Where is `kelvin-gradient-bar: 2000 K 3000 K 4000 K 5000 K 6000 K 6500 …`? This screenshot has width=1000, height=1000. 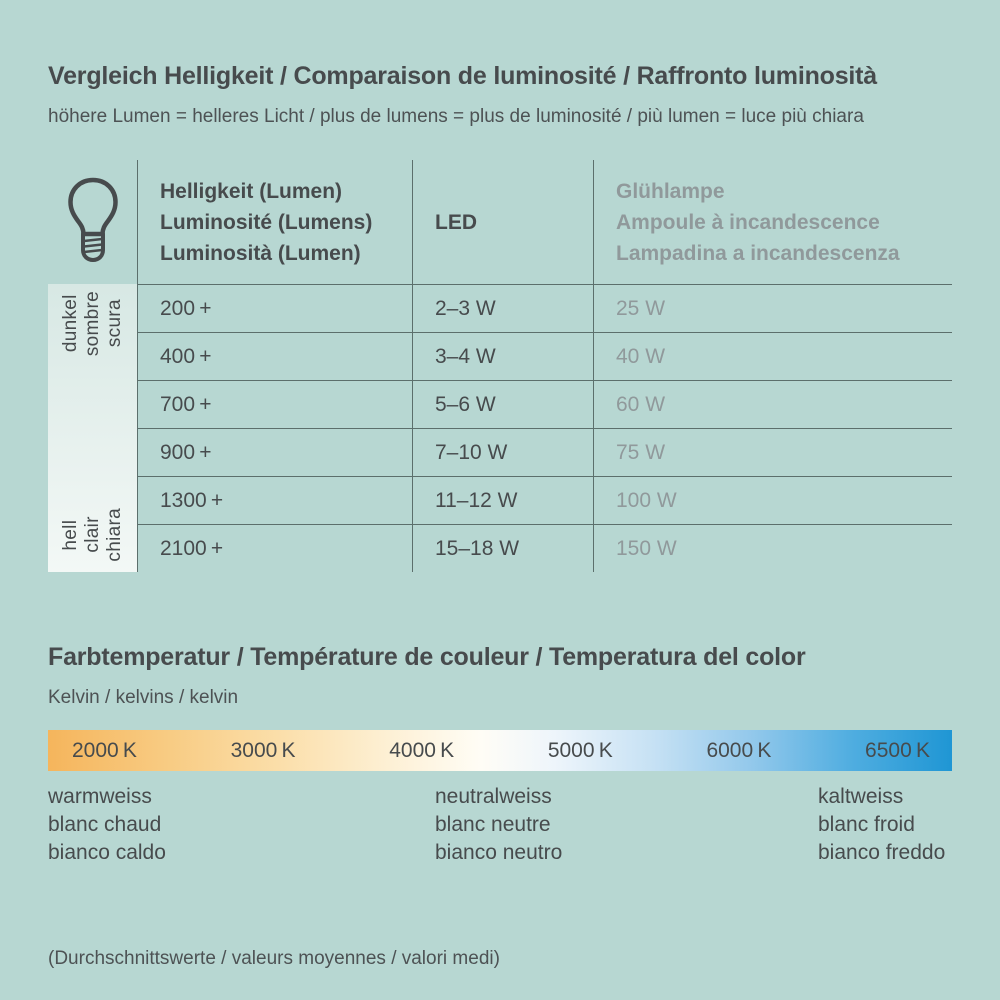
kelvin-gradient-bar: 2000 K 3000 K 4000 K 5000 K 6000 K 6500 … is located at coordinates (500, 750).